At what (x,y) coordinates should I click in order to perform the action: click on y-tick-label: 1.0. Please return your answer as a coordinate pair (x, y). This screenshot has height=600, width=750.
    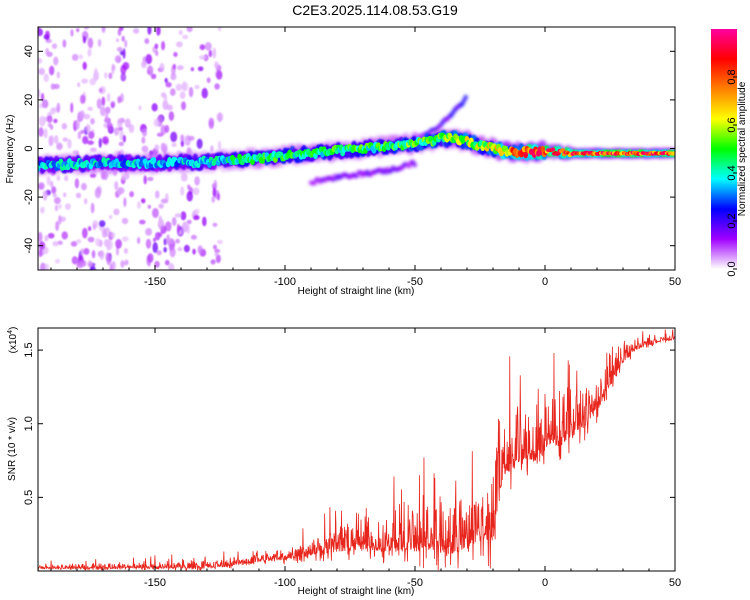
    Looking at the image, I should click on (29, 423).